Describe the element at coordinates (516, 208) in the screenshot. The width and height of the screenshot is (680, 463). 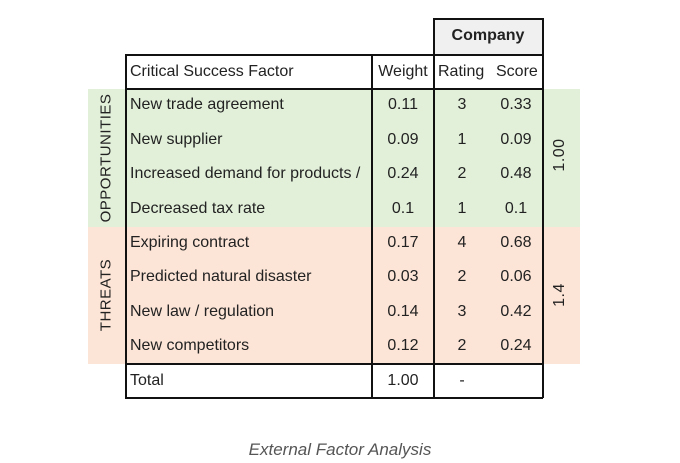
I see `table-row-score: 0.1` at that location.